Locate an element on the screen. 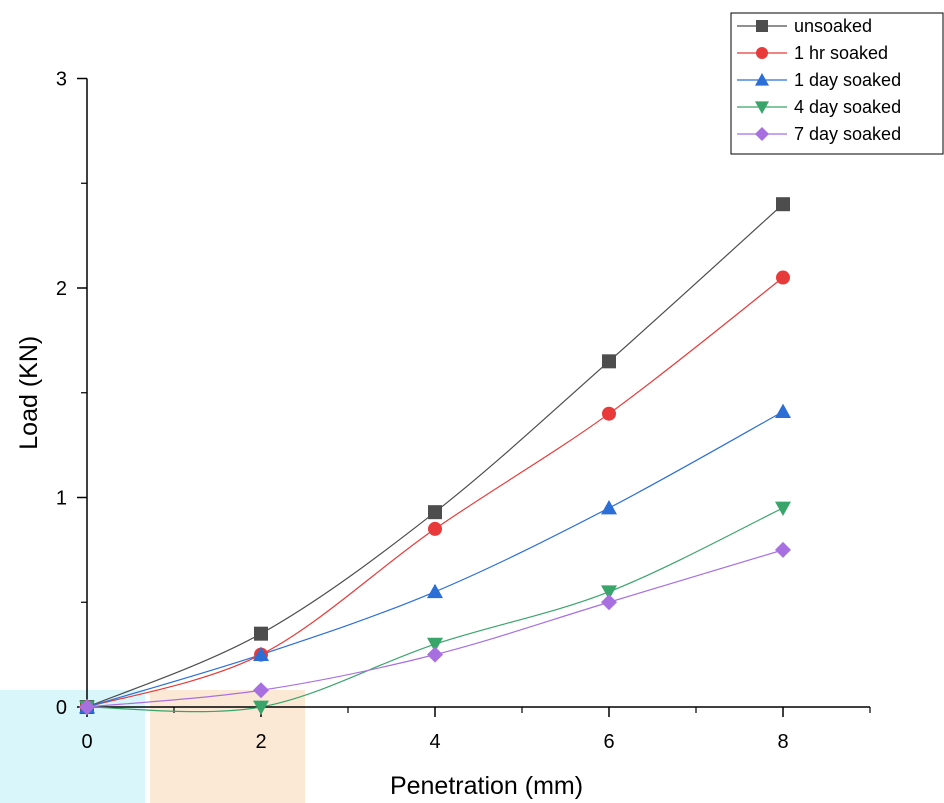  legend-label: 7 day soaked is located at coordinates (847, 134).